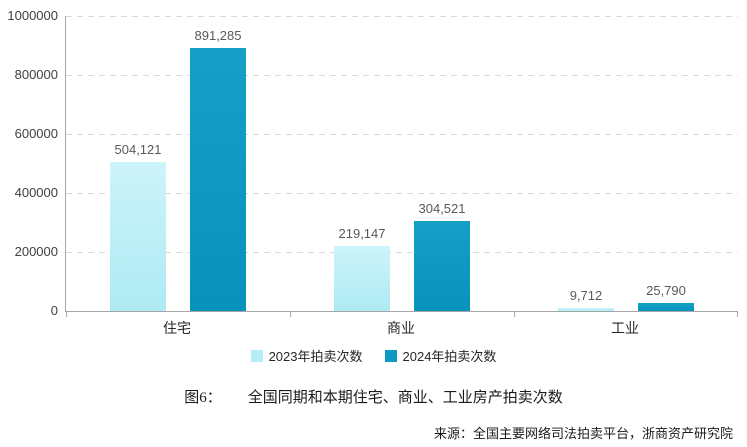 The image size is (747, 447). Describe the element at coordinates (218, 35) in the screenshot. I see `bar-value-label: 891,285` at that location.